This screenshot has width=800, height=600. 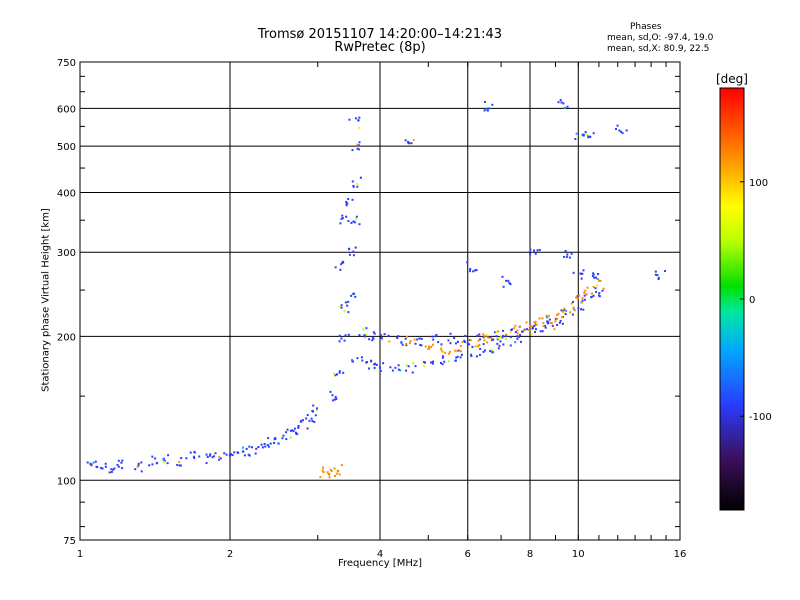 What do you see at coordinates (646, 27) in the screenshot?
I see `stats-heading: Phases` at bounding box center [646, 27].